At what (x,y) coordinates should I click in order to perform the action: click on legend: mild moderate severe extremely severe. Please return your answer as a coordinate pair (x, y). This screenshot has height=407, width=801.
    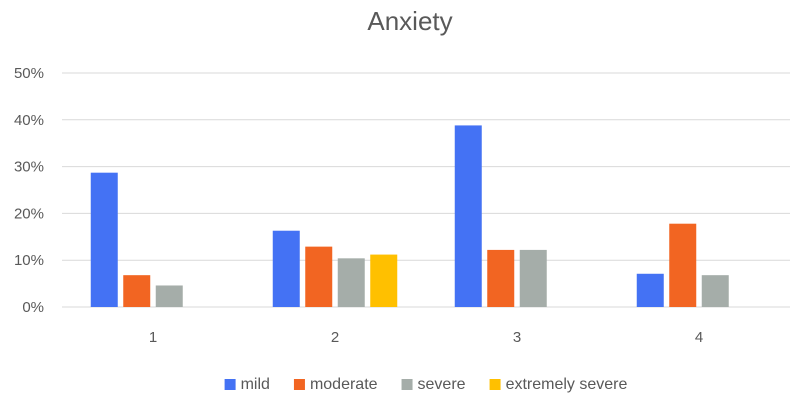
    Looking at the image, I should click on (426, 384).